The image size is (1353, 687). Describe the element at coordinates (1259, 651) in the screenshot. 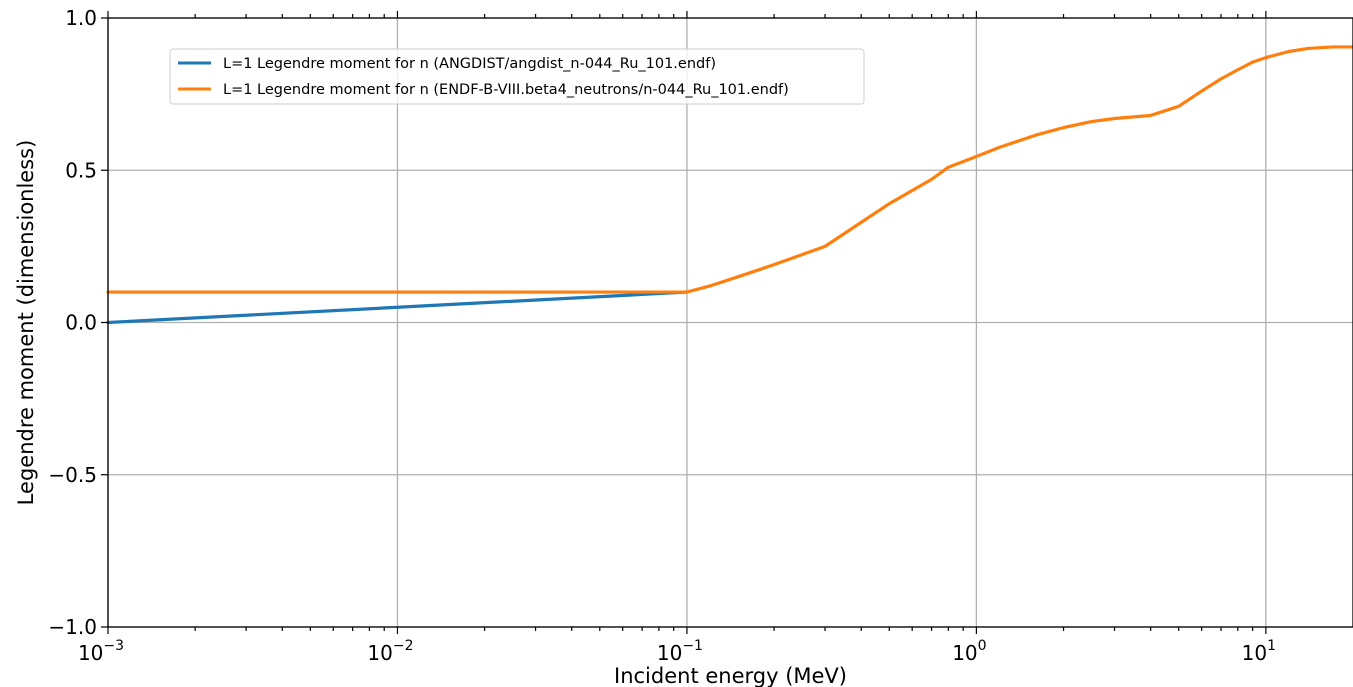

I see `x-tick-label: 10¹` at that location.